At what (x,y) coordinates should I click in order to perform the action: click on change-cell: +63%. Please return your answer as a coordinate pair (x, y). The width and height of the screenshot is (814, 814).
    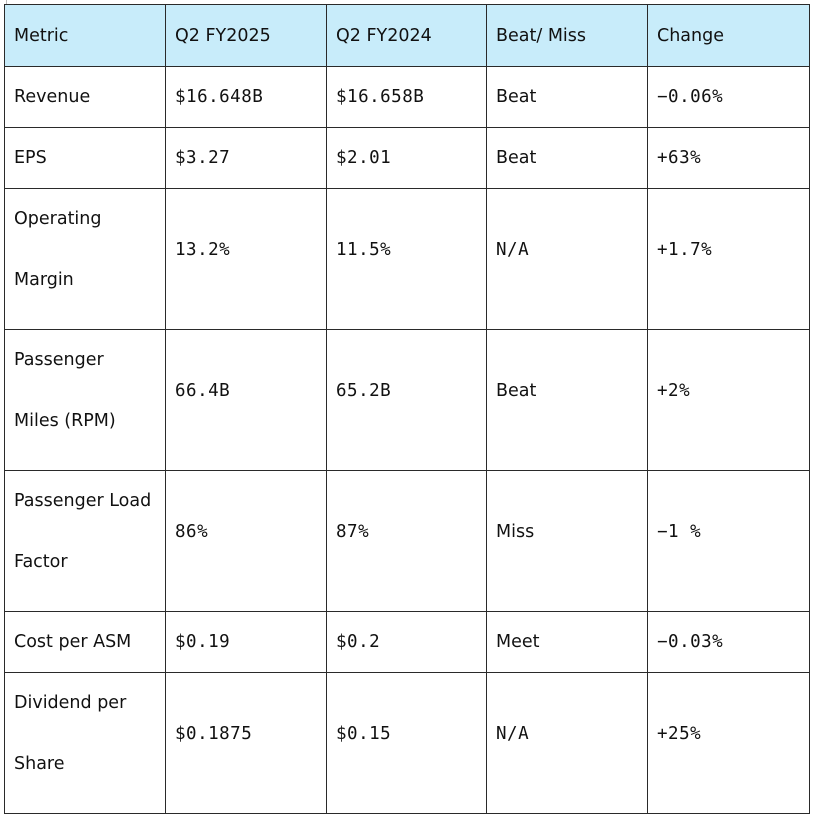
    Looking at the image, I should click on (728, 158).